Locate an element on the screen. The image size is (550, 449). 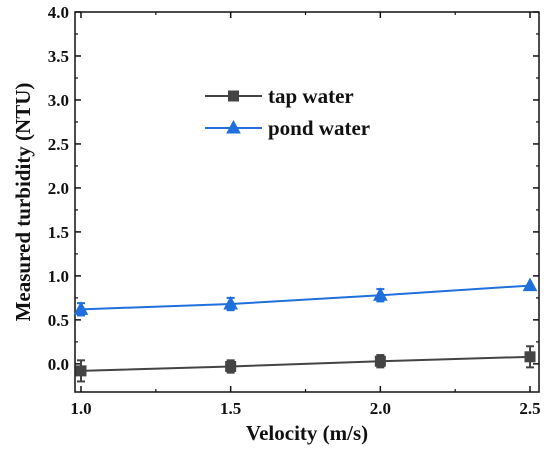
legend-marker is located at coordinates (234, 96).